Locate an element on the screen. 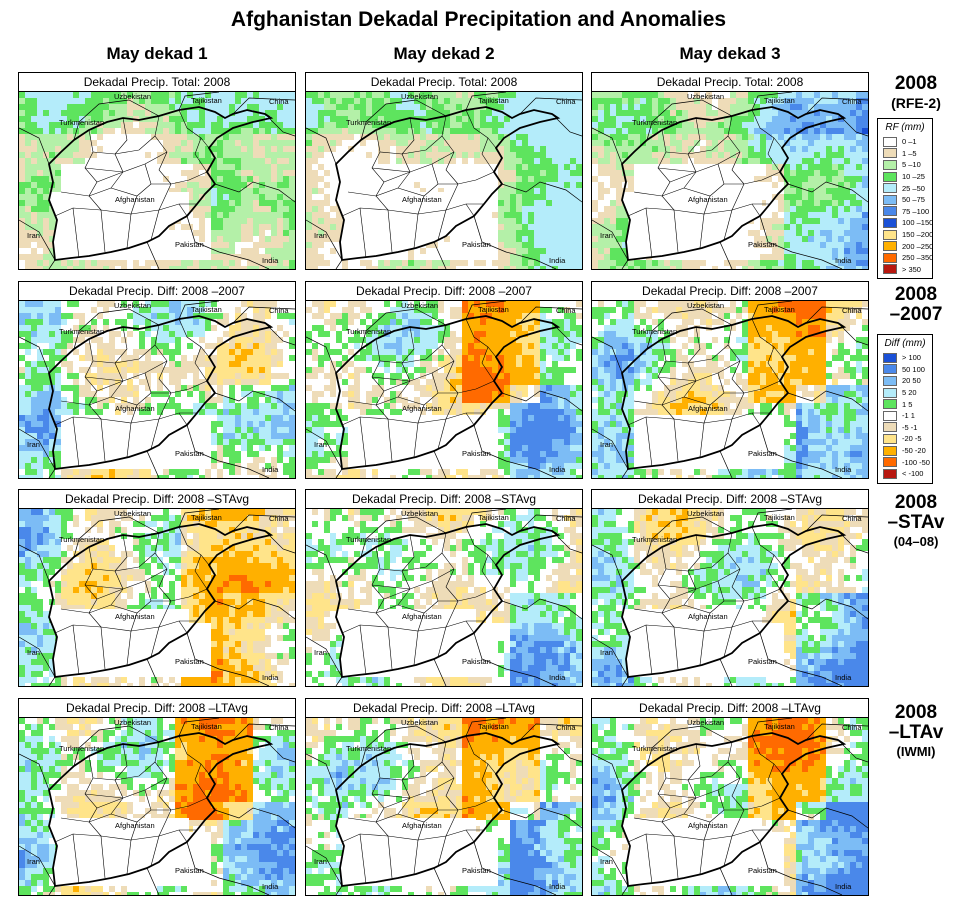  column-header-may-dekad-3: May dekad 3 is located at coordinates (730, 53).